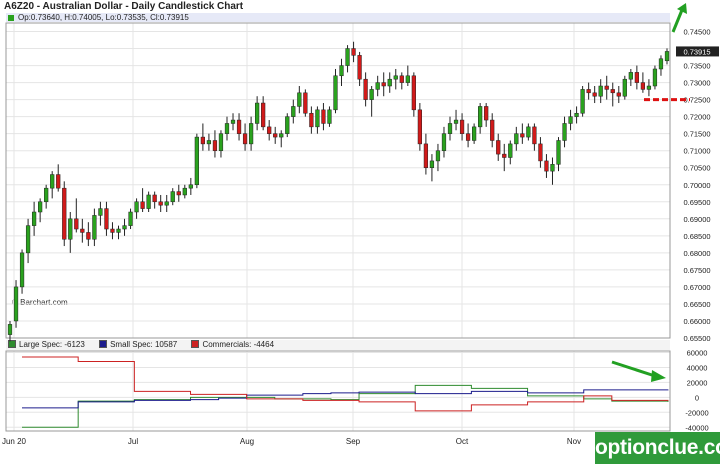  I want to click on x-tick-label: Jul, so click(133, 441).